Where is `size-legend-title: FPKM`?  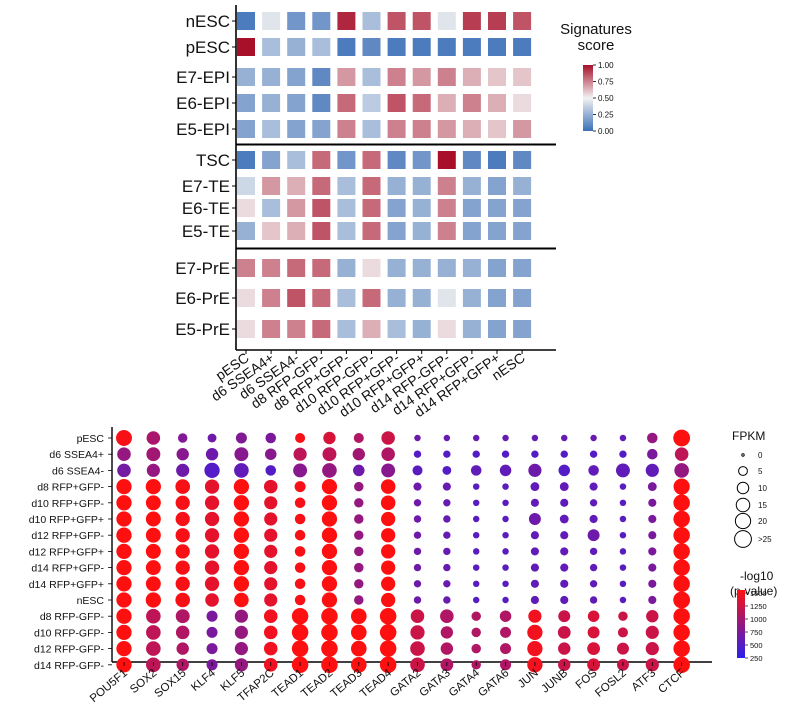 size-legend-title: FPKM is located at coordinates (748, 436).